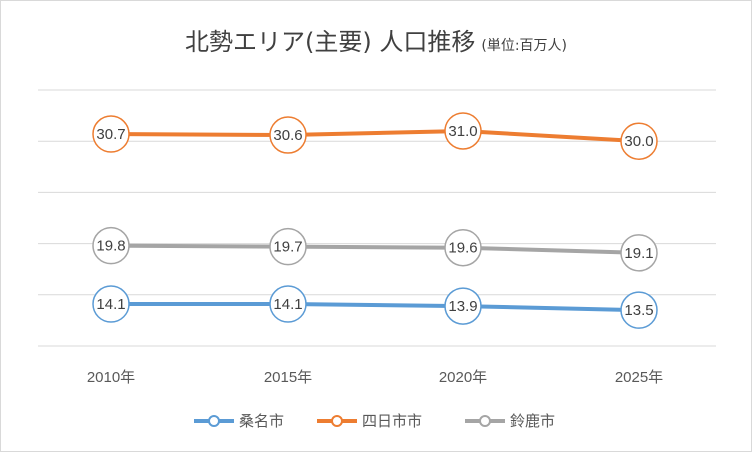 This screenshot has height=452, width=752. I want to click on x-tick-label: 2025年, so click(639, 377).